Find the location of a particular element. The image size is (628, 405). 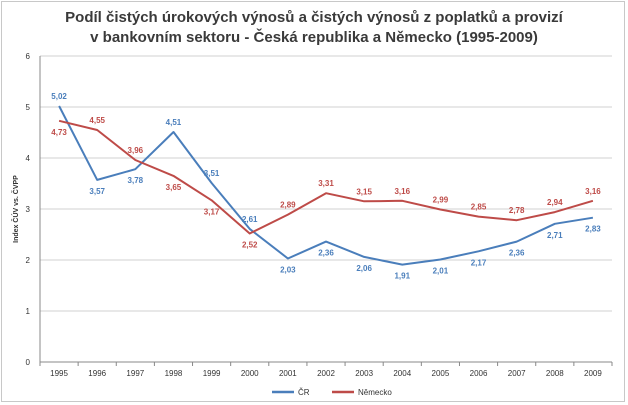

data-label-nemecko: 3,17 is located at coordinates (212, 211).